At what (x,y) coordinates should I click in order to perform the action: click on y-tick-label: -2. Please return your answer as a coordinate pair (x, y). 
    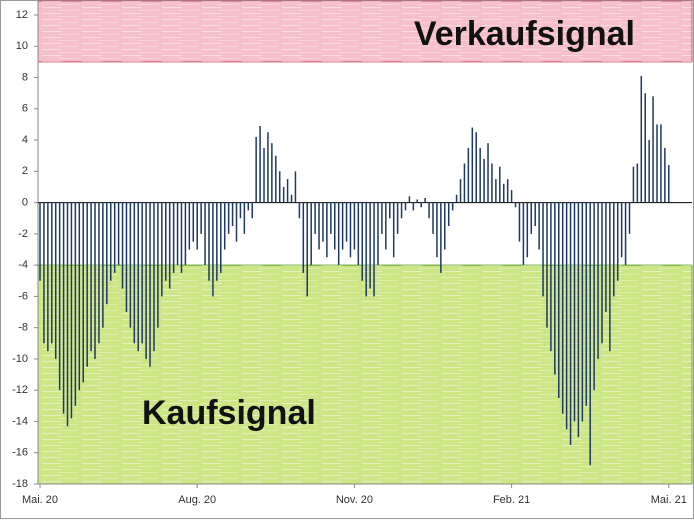
    Looking at the image, I should click on (23, 234).